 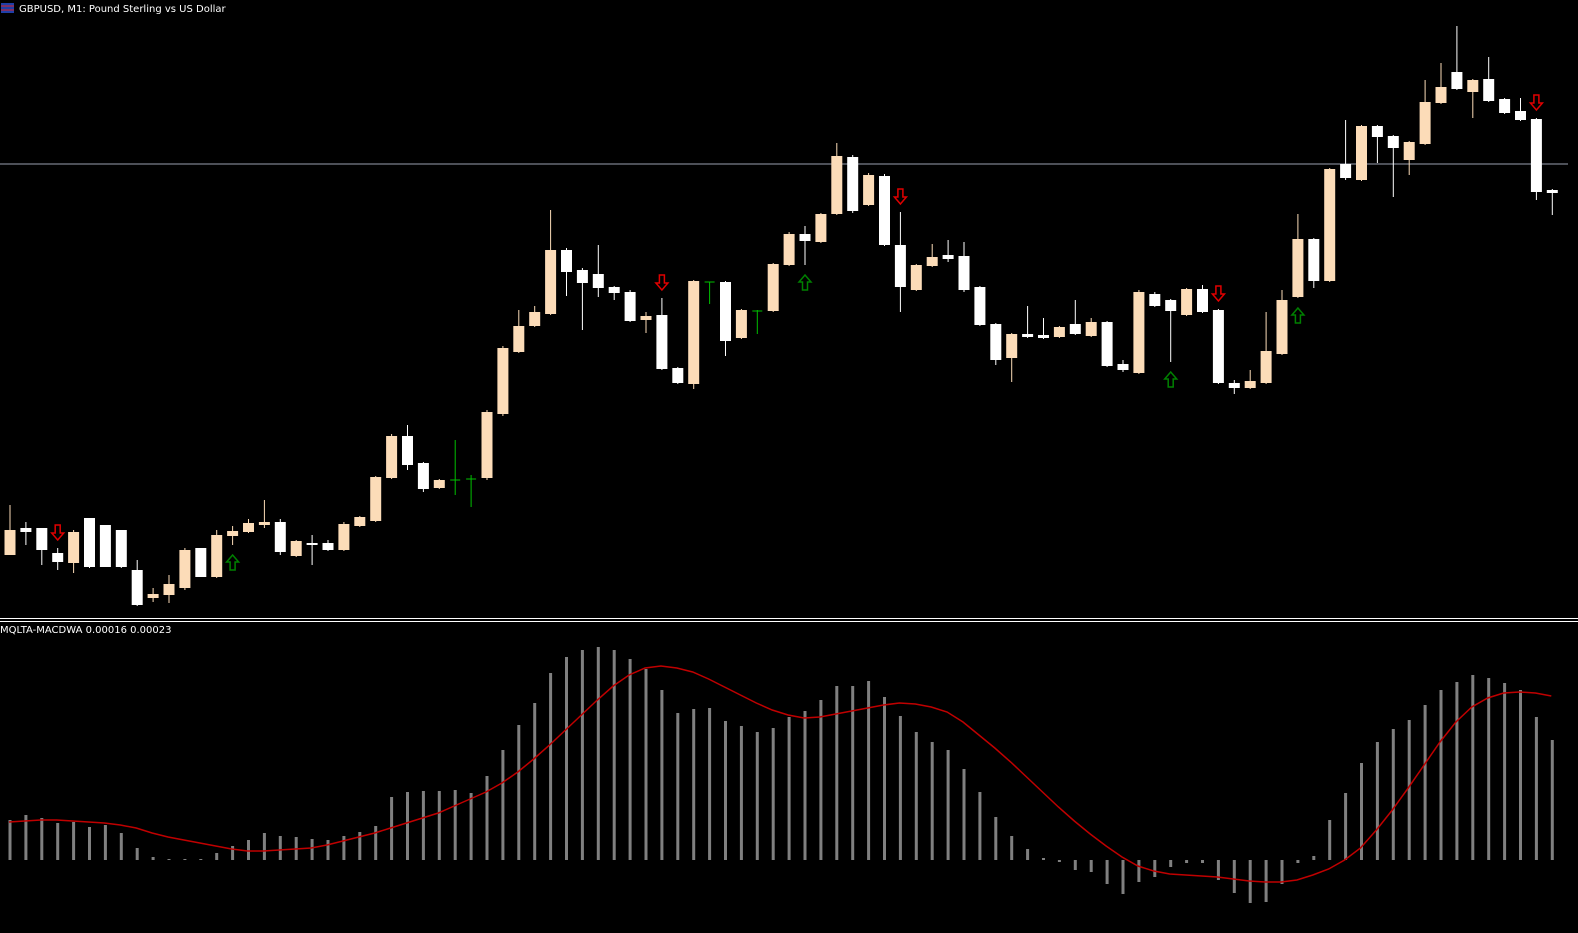 What do you see at coordinates (85, 630) in the screenshot?
I see `indicator-title: MQLTA-MACDWA 0.00016 0.00023` at bounding box center [85, 630].